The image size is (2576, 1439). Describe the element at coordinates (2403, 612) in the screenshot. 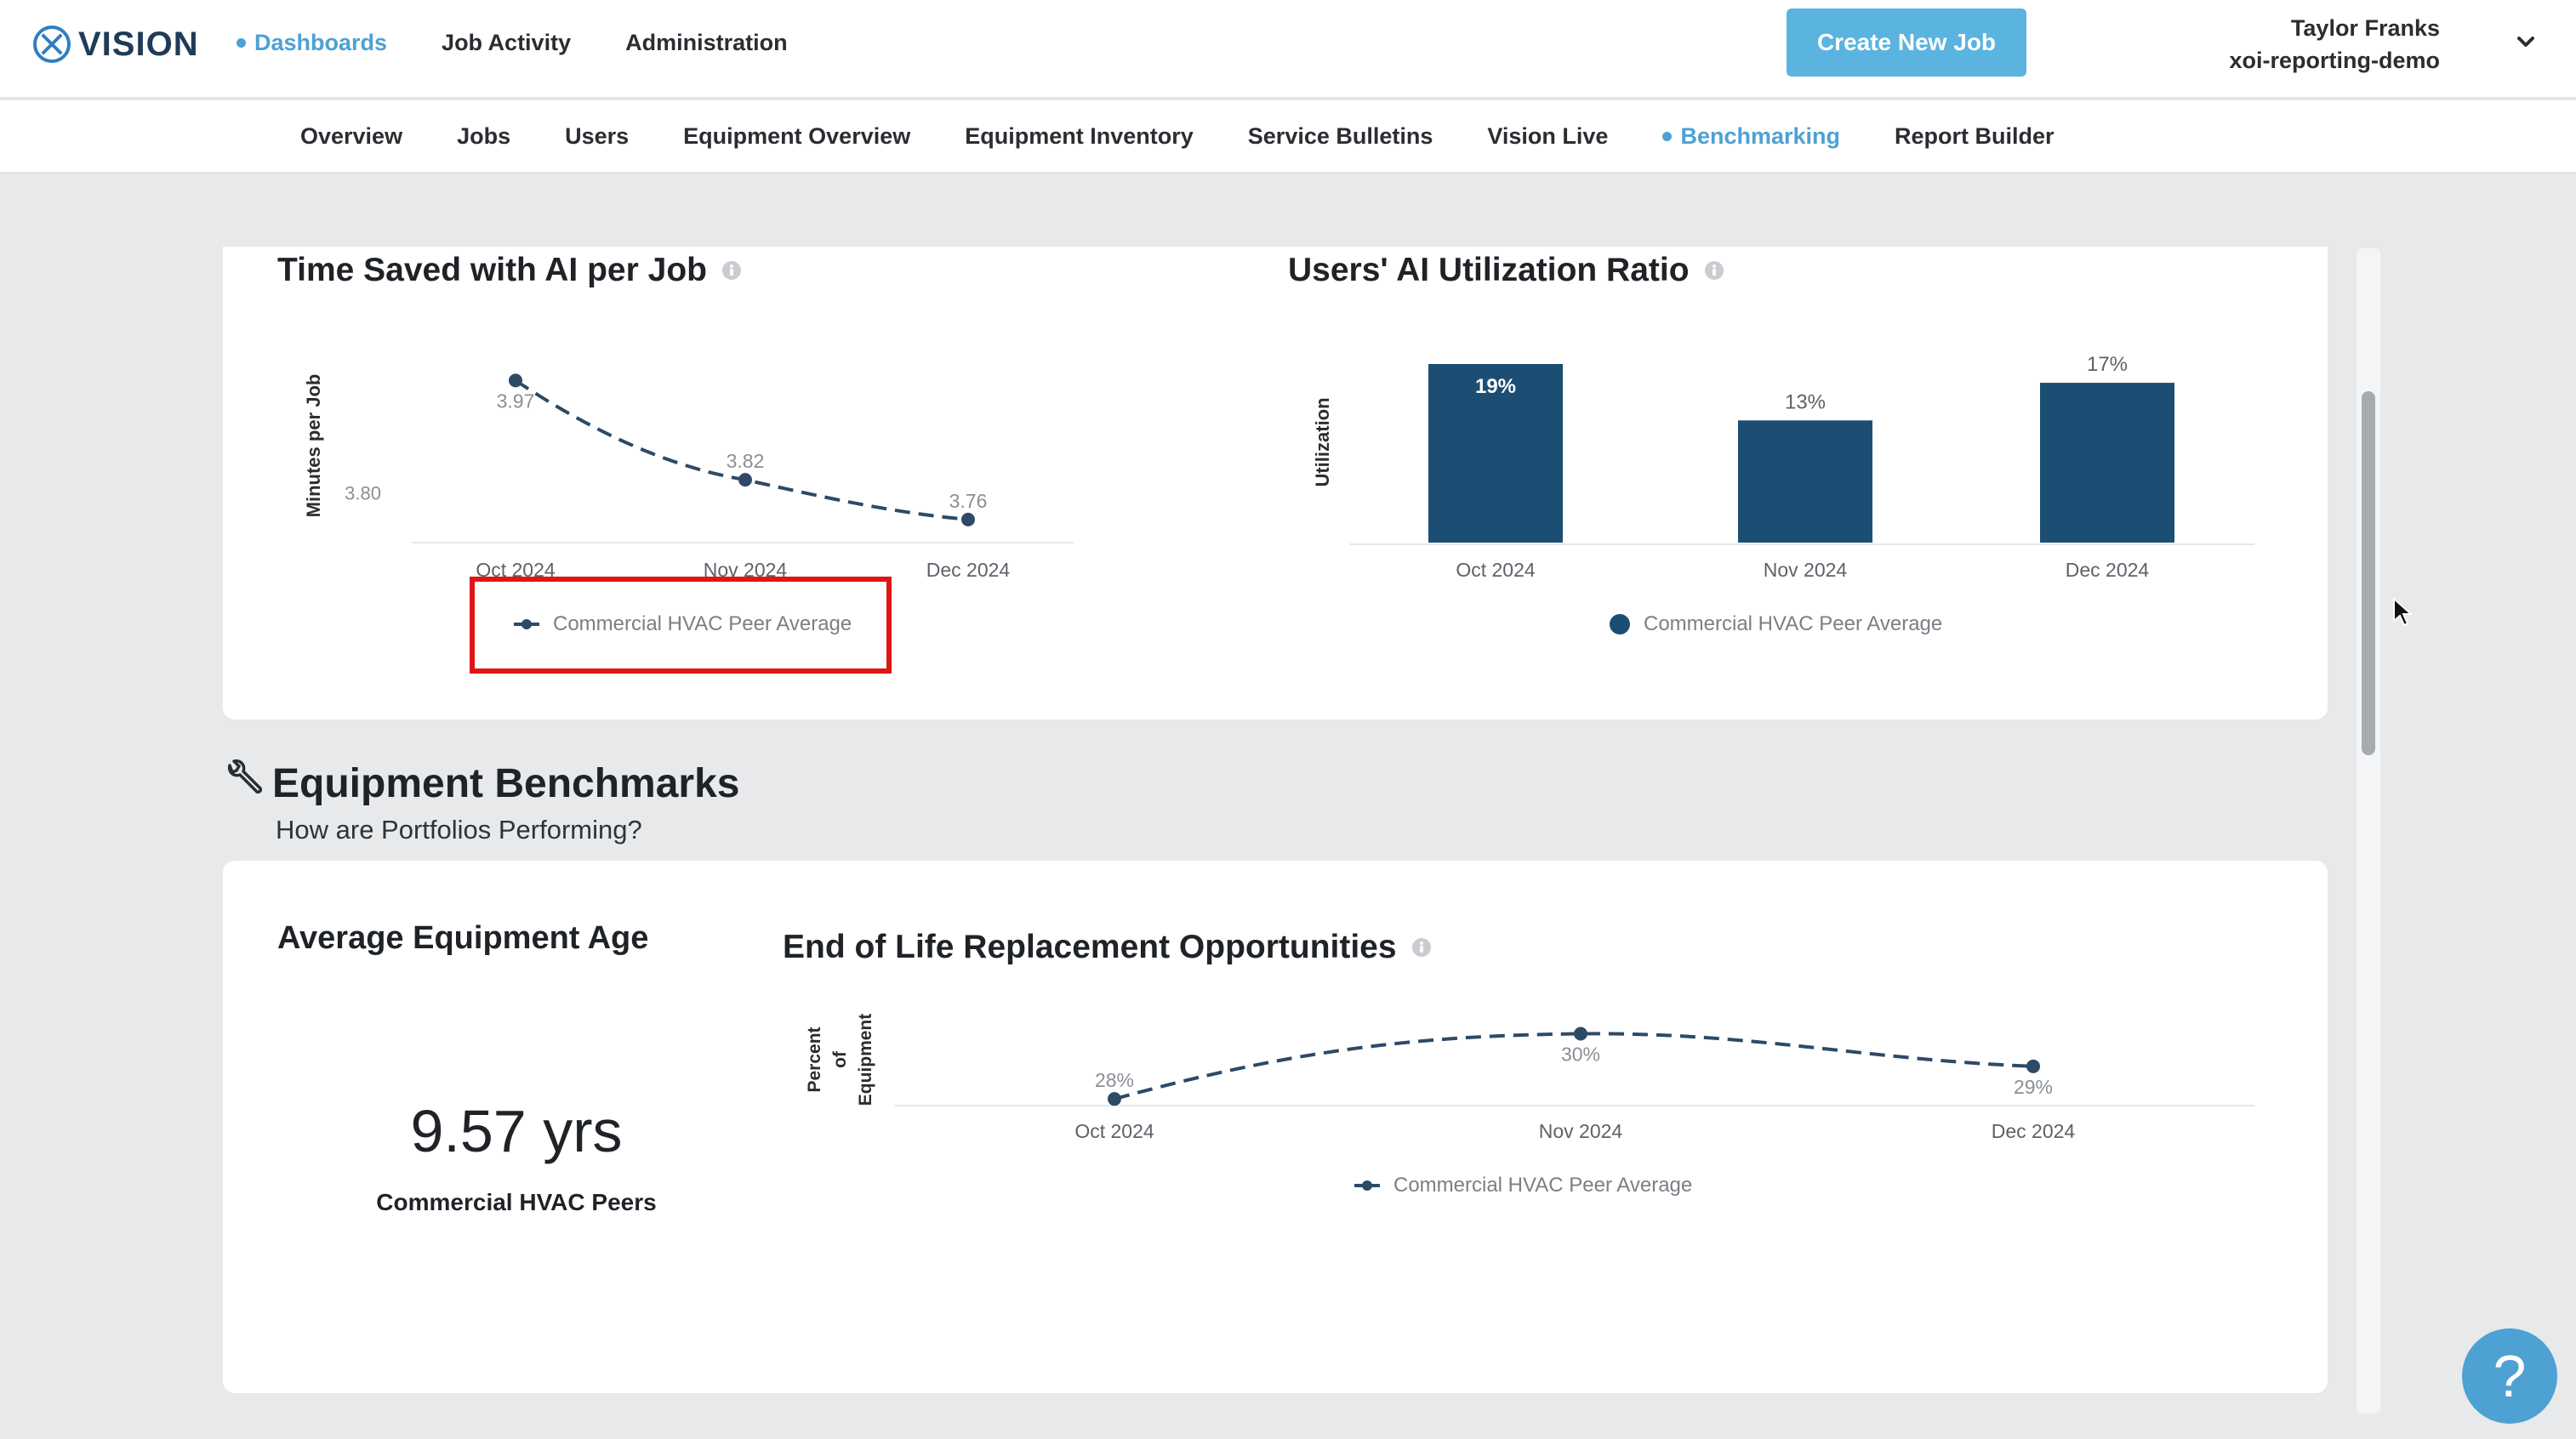

I see `mouse-cursor-icon` at that location.